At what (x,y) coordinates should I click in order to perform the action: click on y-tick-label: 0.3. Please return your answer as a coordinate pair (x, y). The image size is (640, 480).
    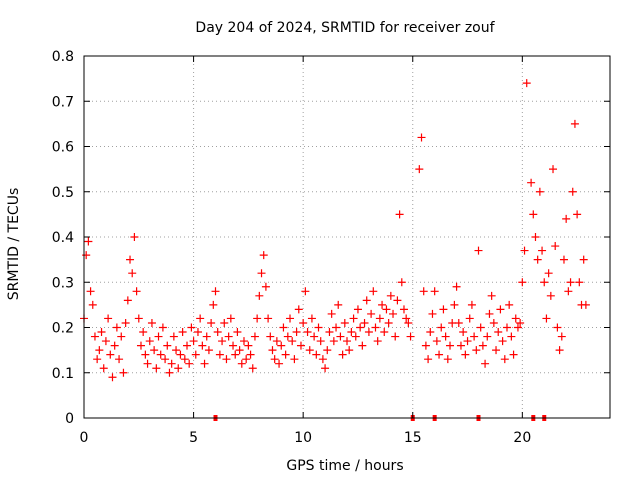
    Looking at the image, I should click on (63, 283).